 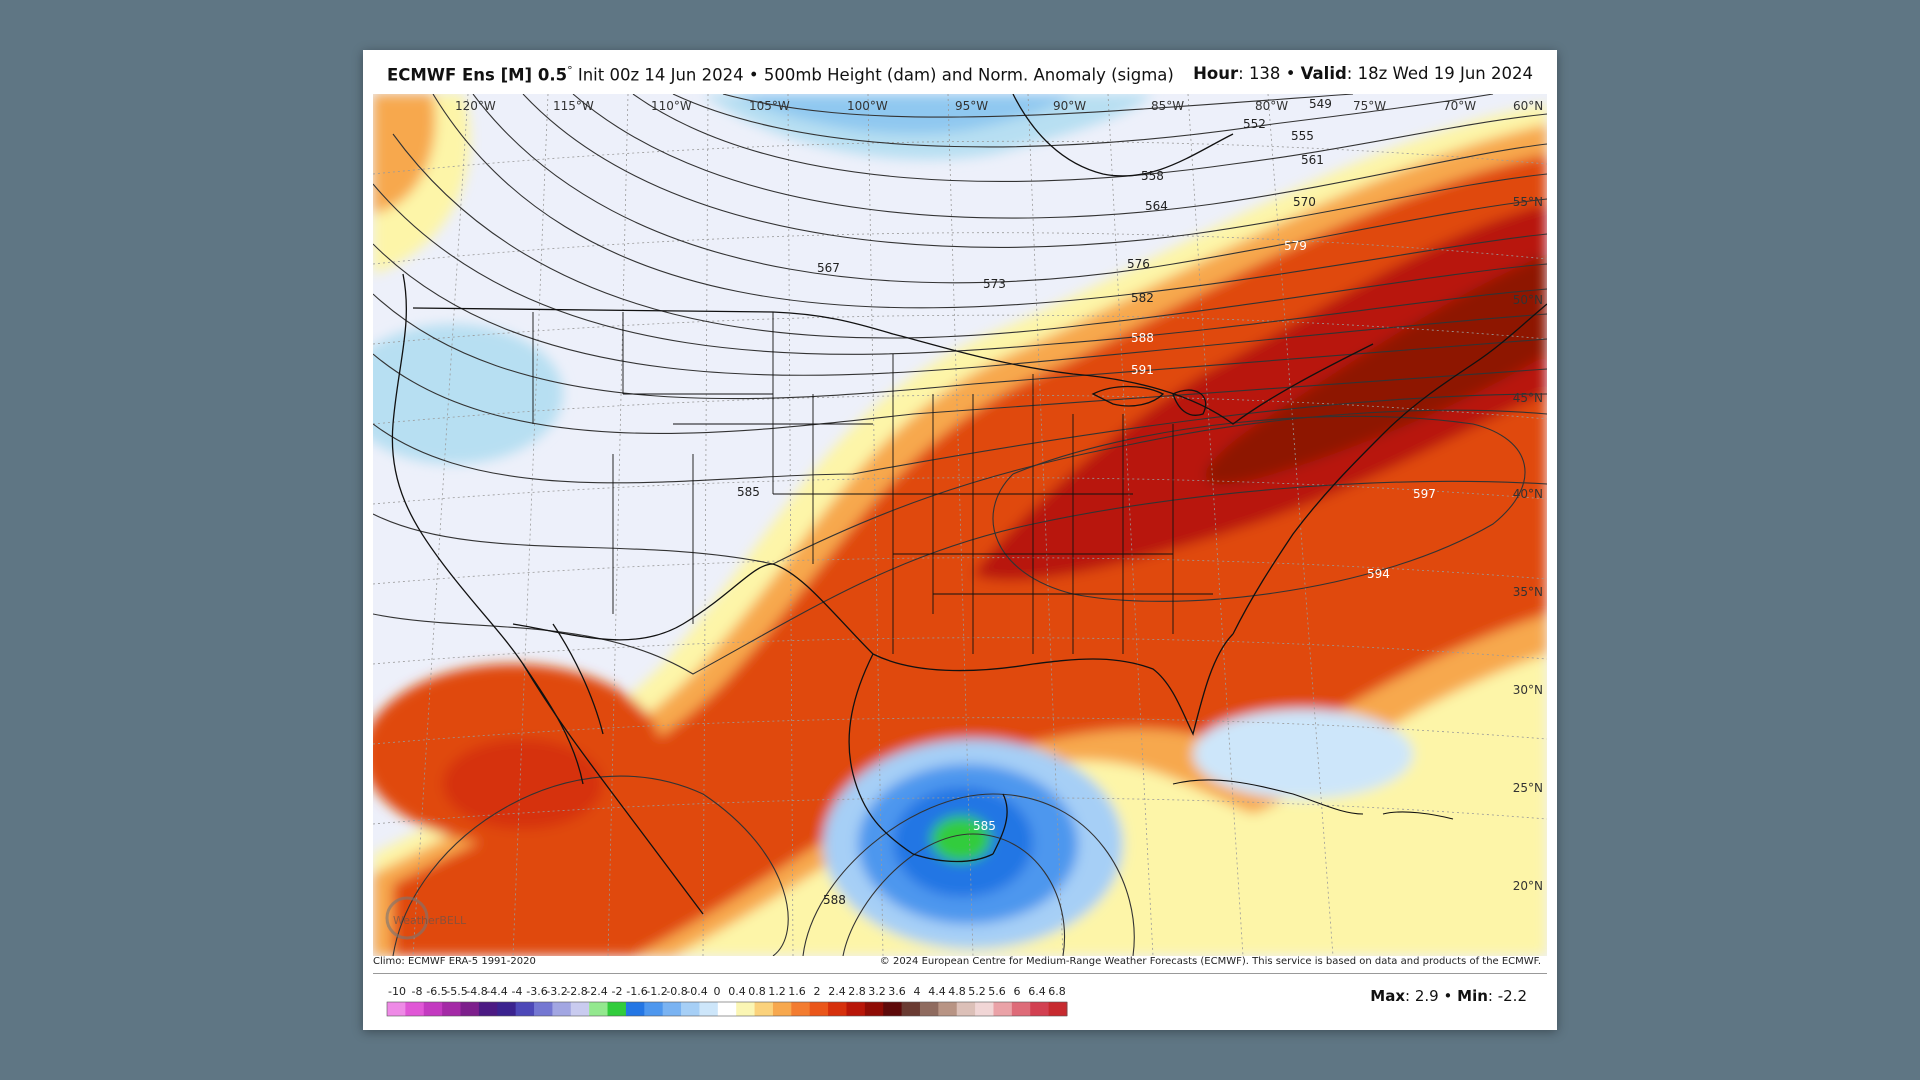 I want to click on colorbar-label: 4, so click(x=917, y=991).